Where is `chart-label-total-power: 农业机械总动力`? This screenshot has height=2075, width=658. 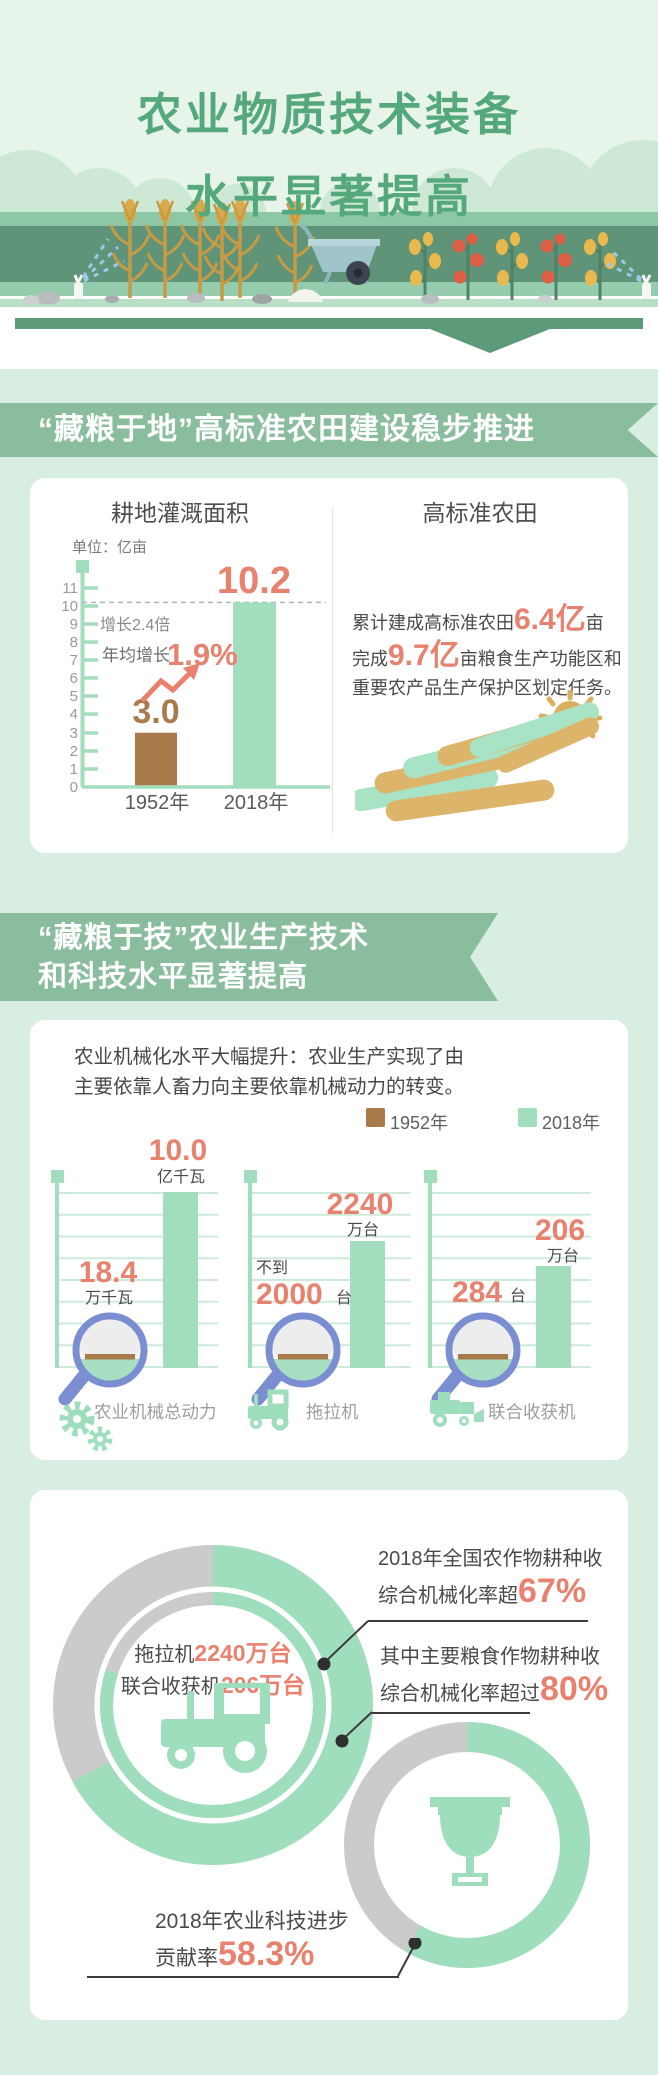 chart-label-total-power: 农业机械总动力 is located at coordinates (155, 1412).